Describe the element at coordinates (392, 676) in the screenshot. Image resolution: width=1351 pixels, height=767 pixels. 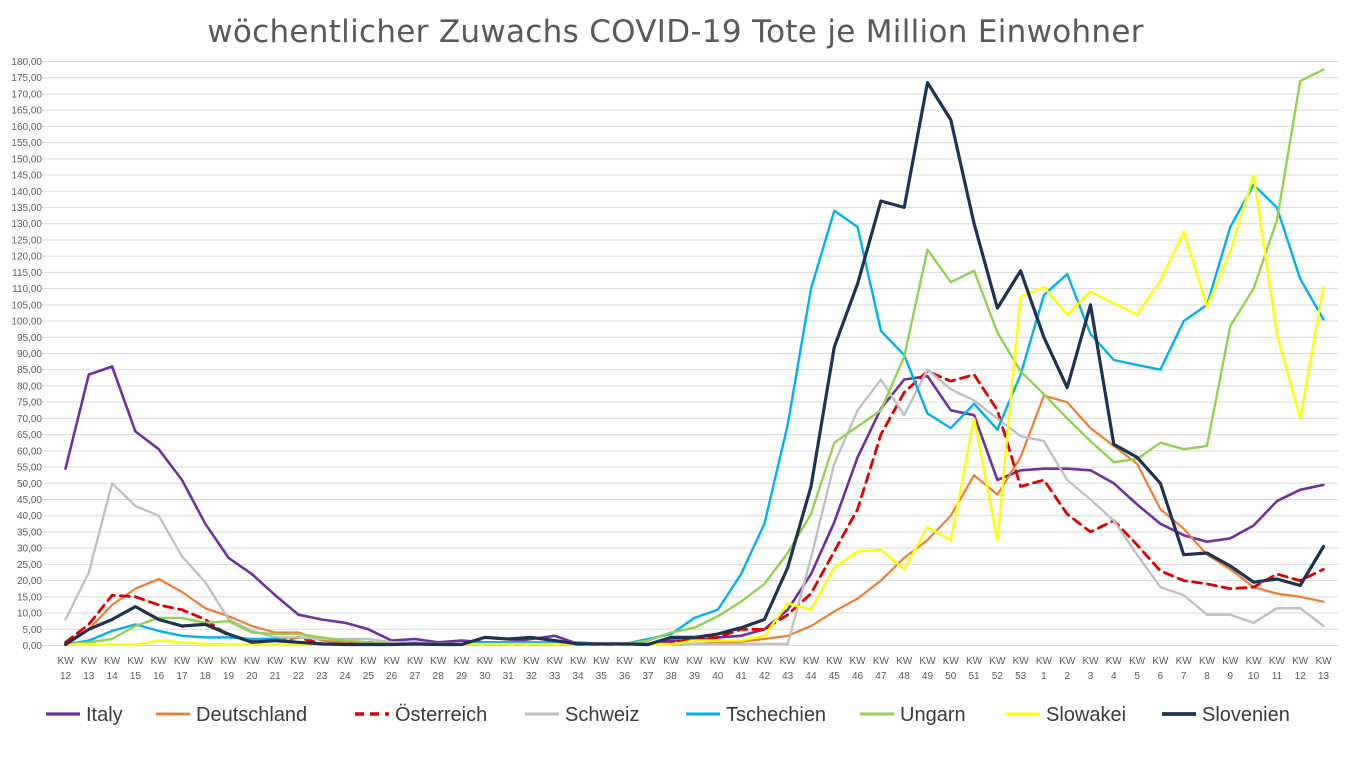
I see `x-tick-label: 26` at that location.